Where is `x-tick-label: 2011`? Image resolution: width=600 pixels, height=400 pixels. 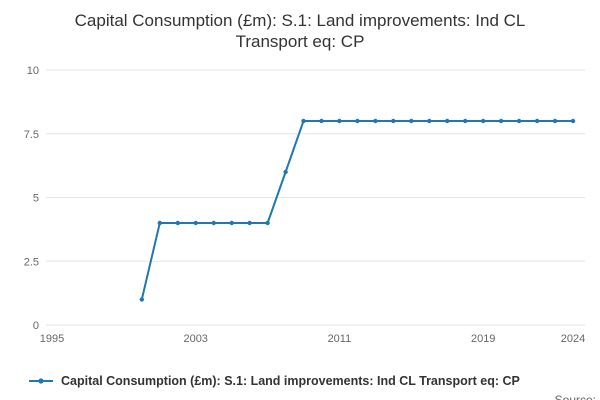 x-tick-label: 2011 is located at coordinates (340, 339).